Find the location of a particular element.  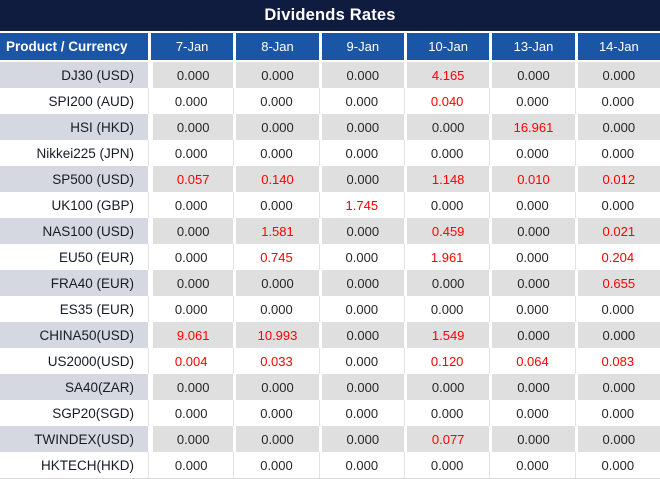

product-cell: HSI (HKD) is located at coordinates (74, 127).